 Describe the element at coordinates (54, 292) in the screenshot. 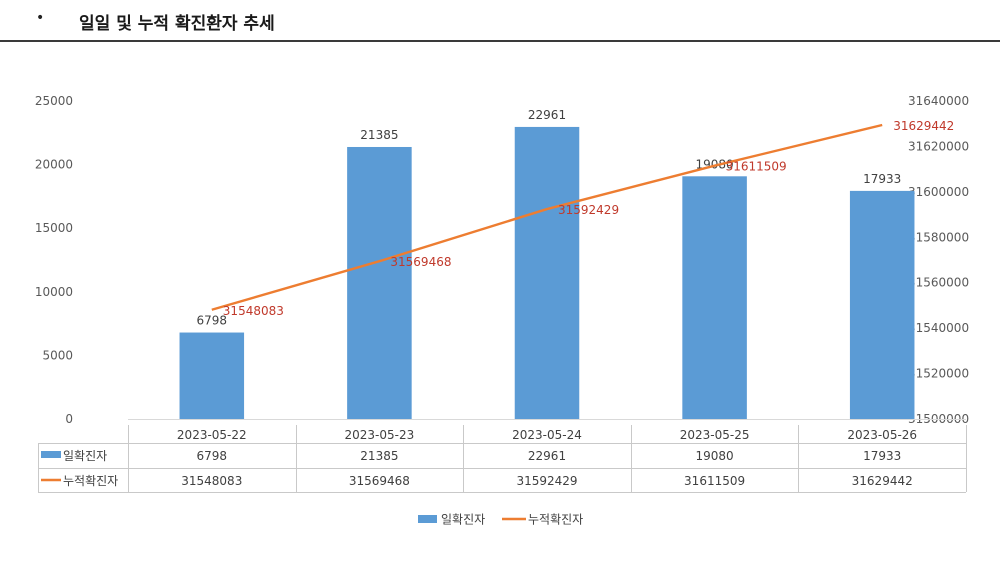

I see `y-left-tick-label: 10000` at that location.